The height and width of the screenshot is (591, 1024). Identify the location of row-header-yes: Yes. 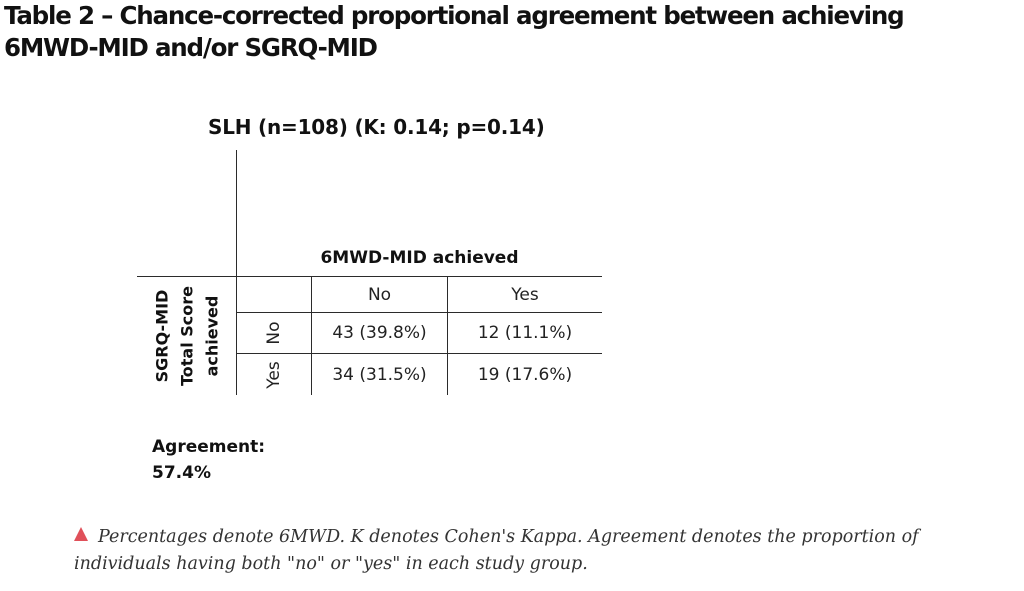
(274, 374).